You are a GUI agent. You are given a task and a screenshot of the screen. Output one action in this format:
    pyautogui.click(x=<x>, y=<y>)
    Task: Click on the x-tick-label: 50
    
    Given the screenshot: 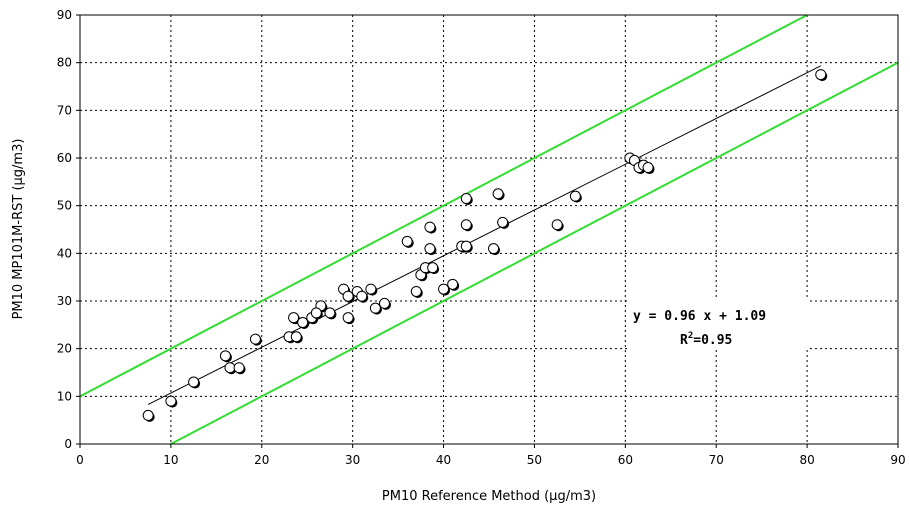 What is the action you would take?
    pyautogui.click(x=534, y=460)
    